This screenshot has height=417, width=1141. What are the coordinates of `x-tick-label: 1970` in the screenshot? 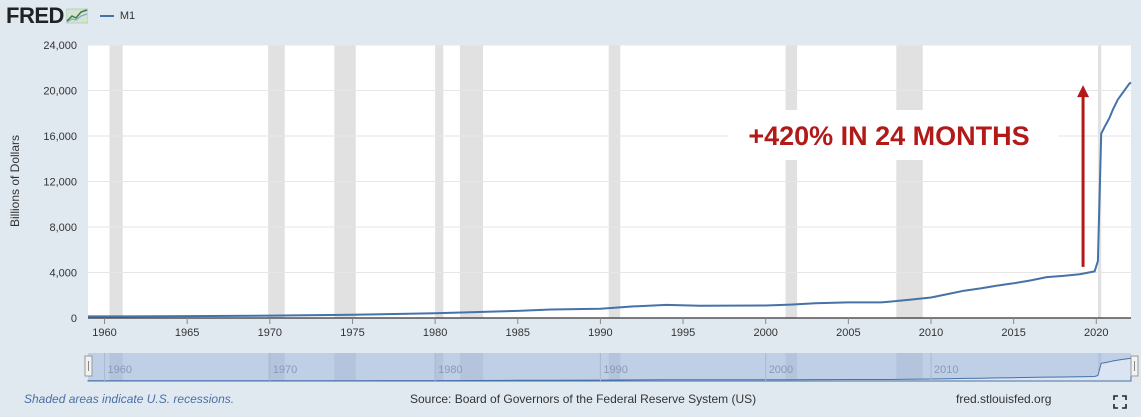 It's located at (270, 333).